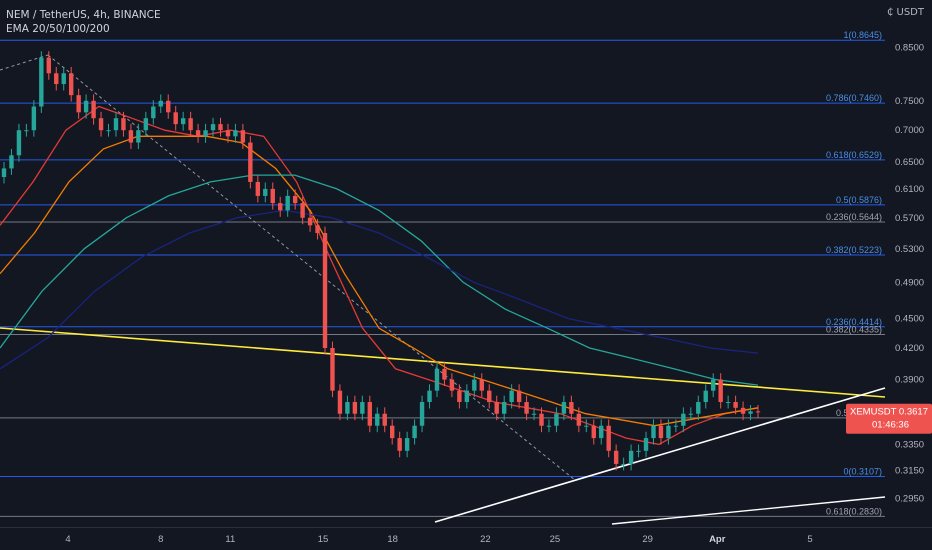  What do you see at coordinates (862, 472) in the screenshot?
I see `fib-label: 0(0.3107)` at bounding box center [862, 472].